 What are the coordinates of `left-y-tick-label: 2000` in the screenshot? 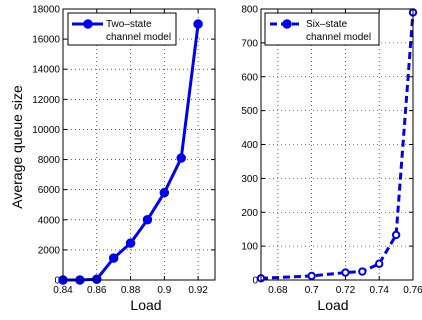 It's located at (49, 250).